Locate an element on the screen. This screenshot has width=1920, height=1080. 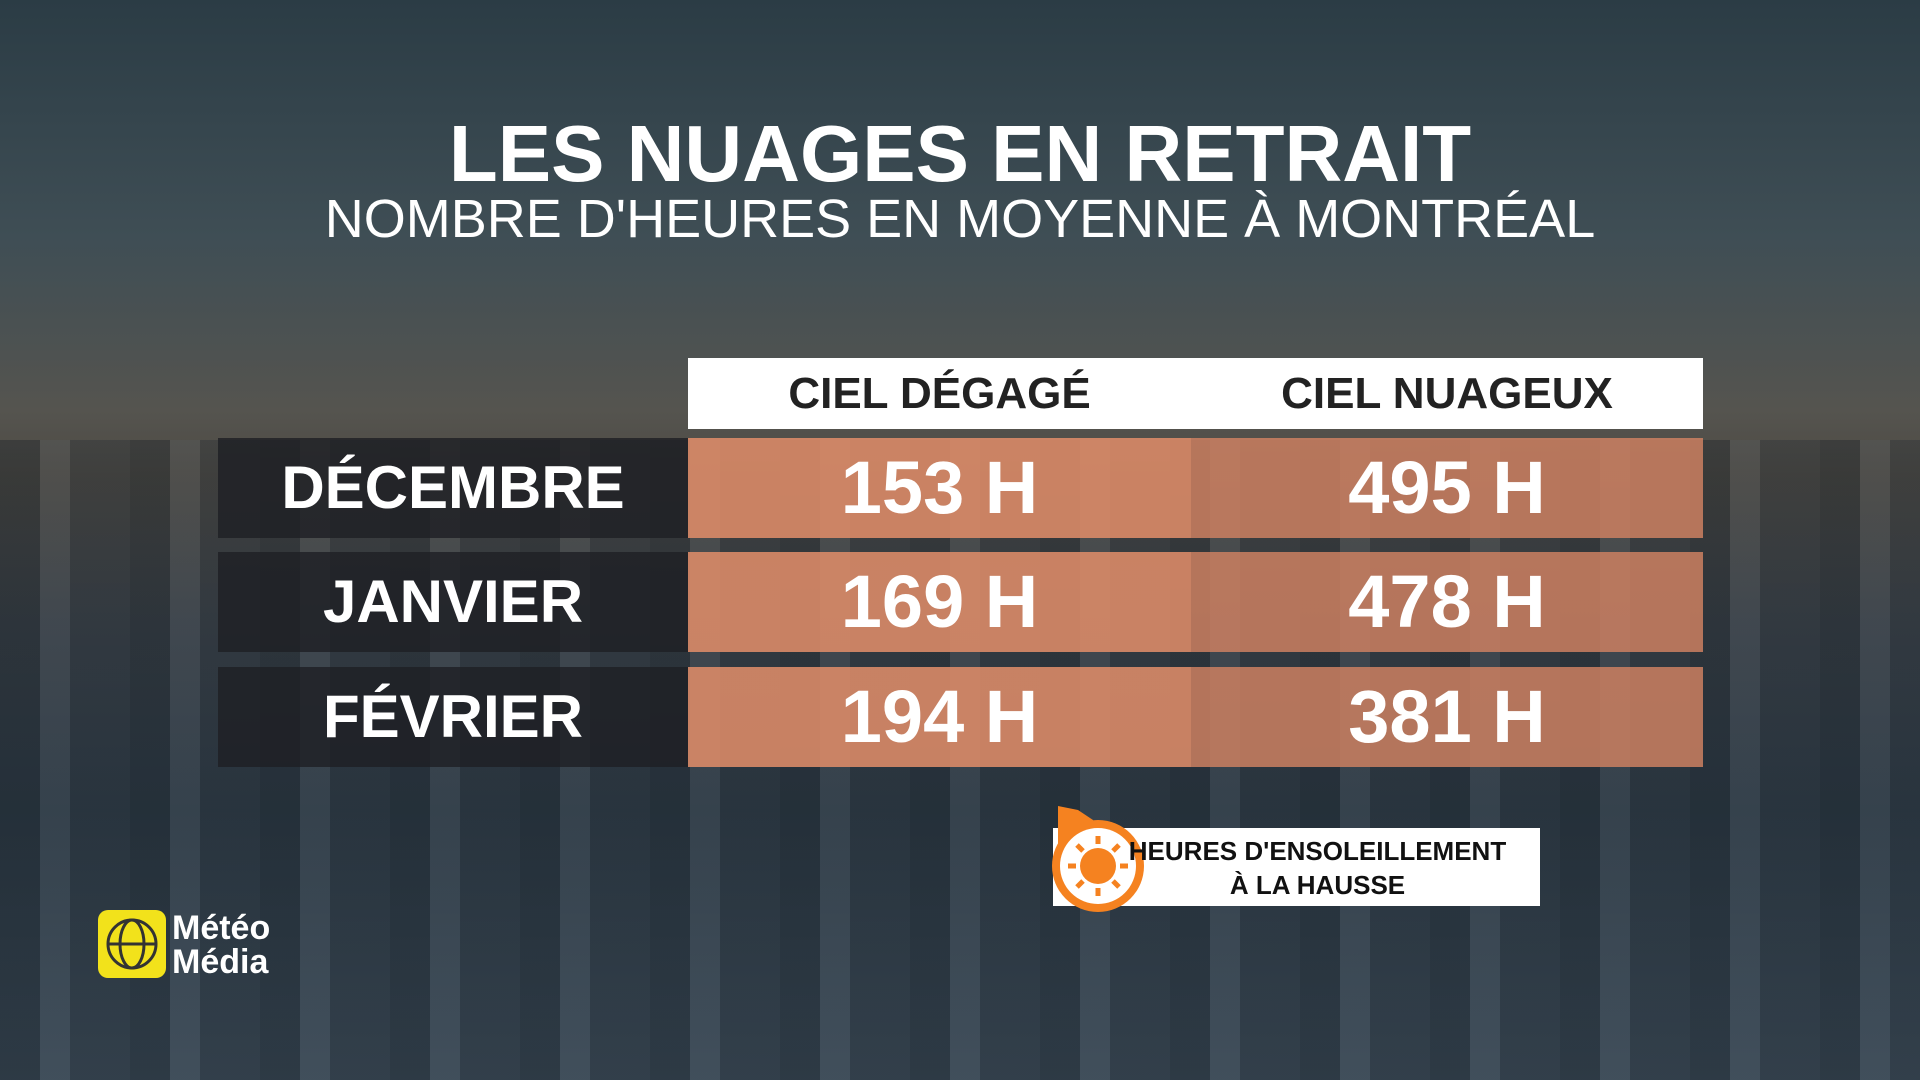
cloudy-sky-cell: 478 H is located at coordinates (1447, 602).